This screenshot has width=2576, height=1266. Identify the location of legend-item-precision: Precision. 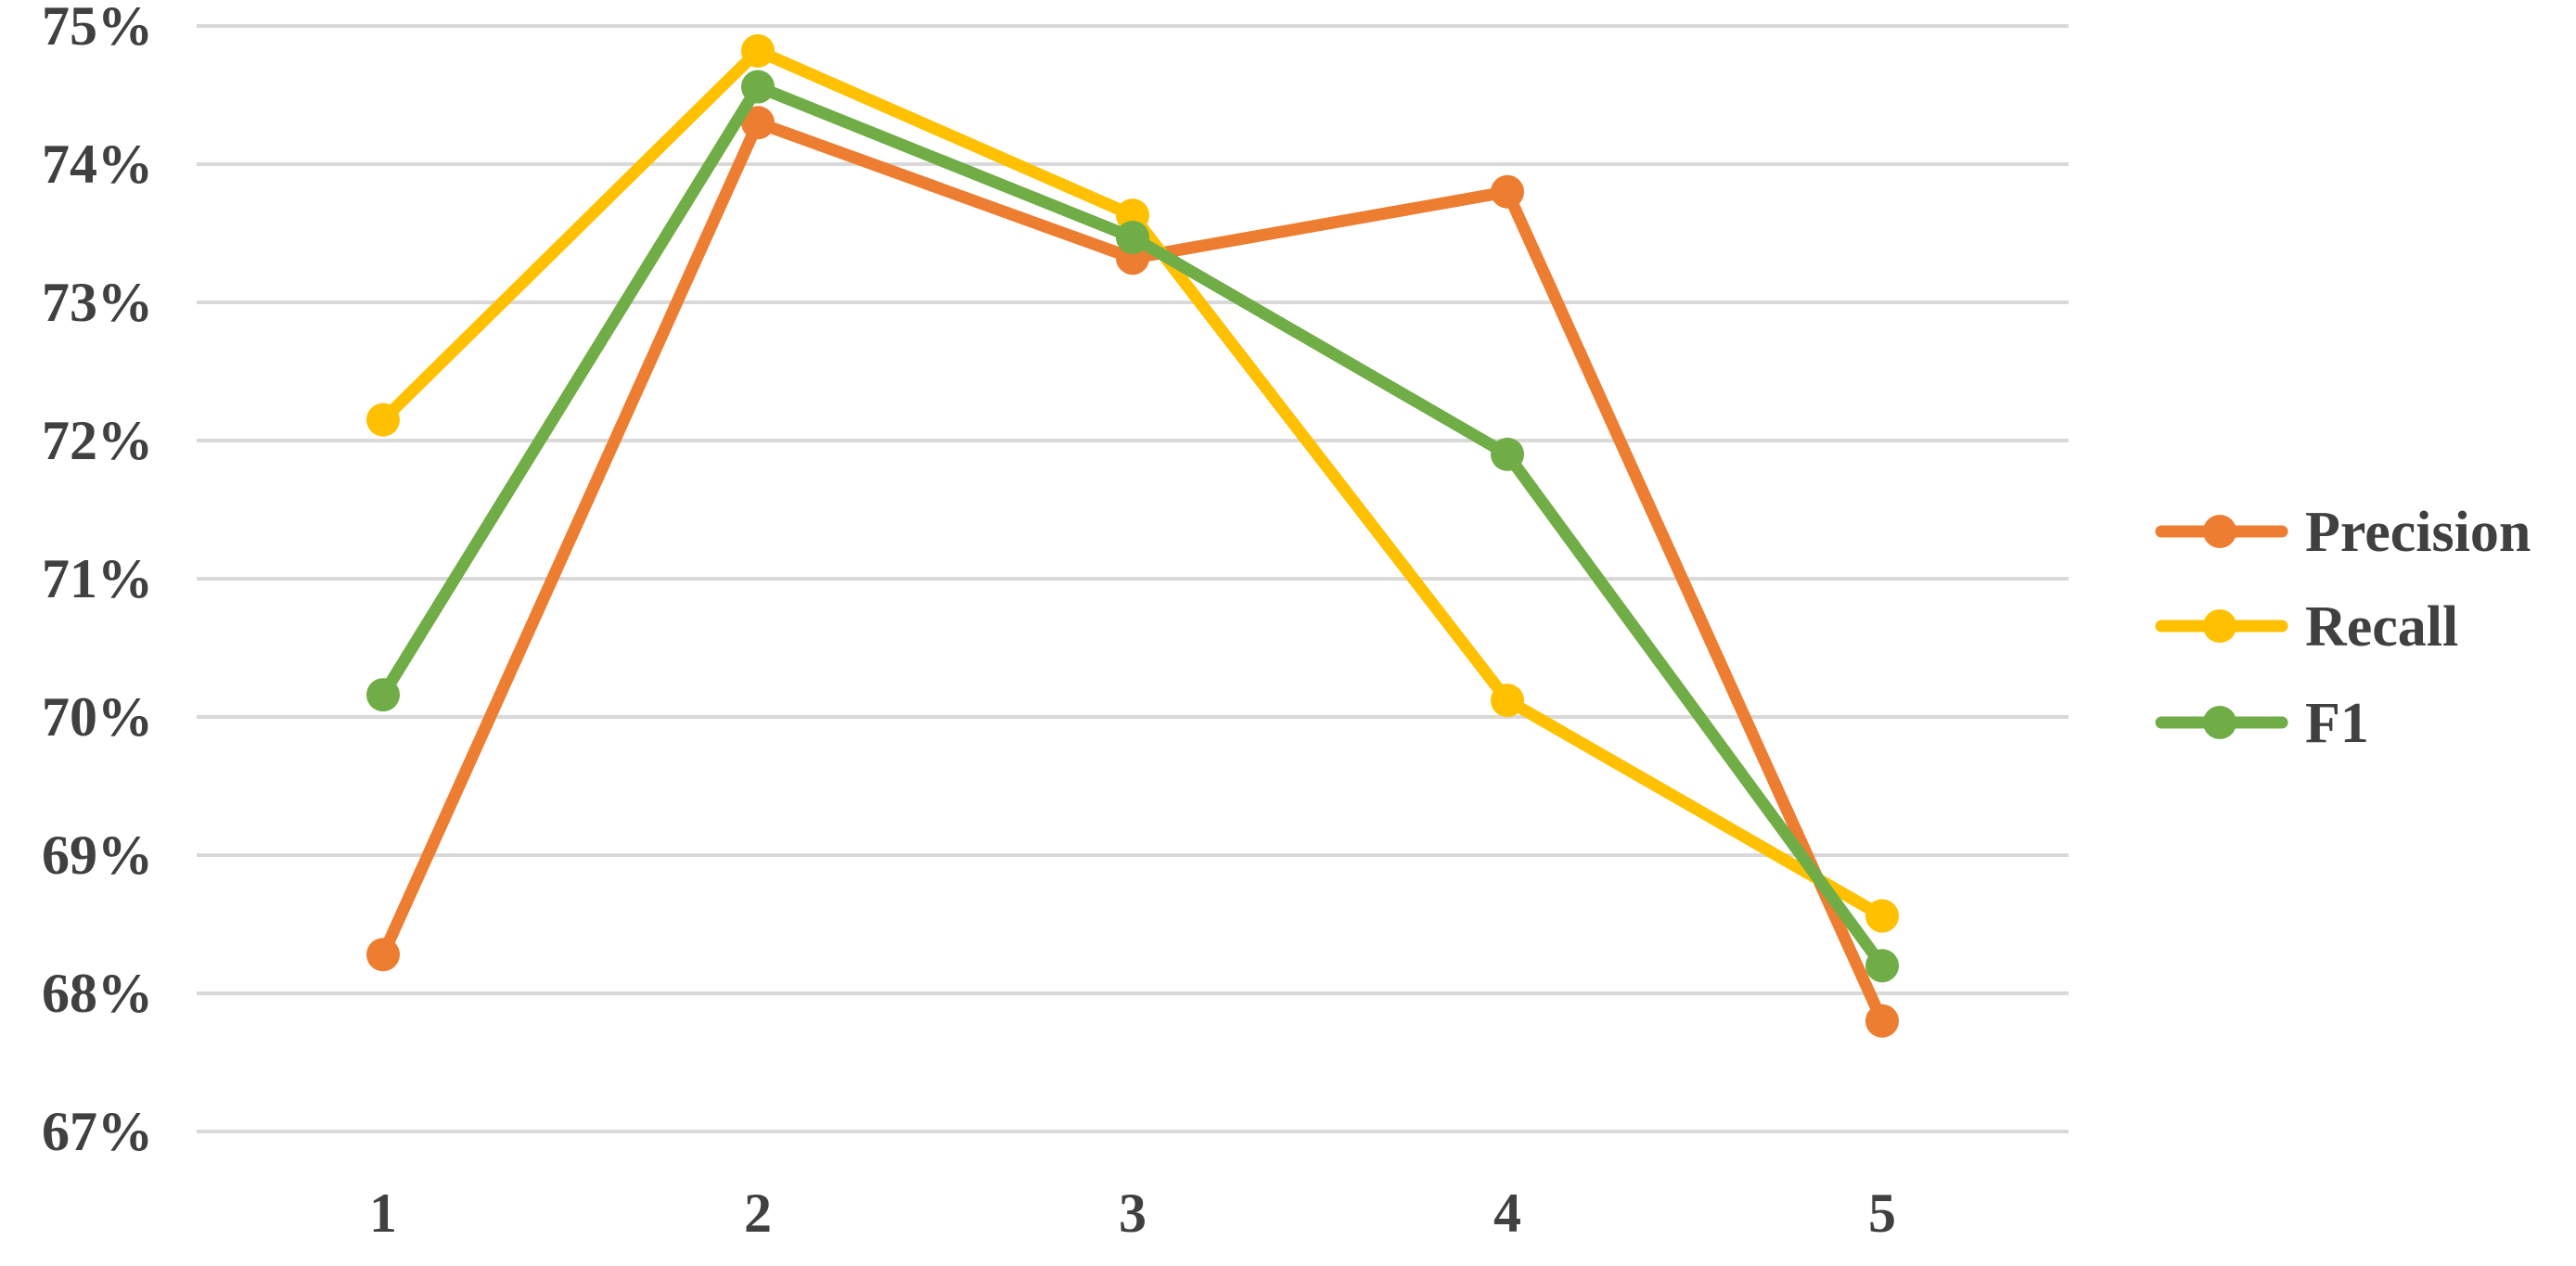
(2343, 532).